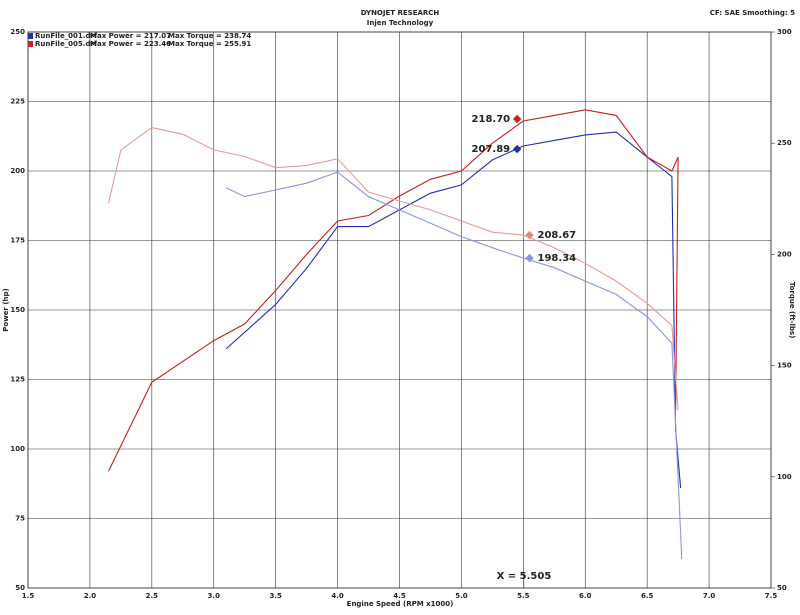 This screenshot has width=800, height=615. I want to click on annotation-label: 198.34, so click(557, 258).